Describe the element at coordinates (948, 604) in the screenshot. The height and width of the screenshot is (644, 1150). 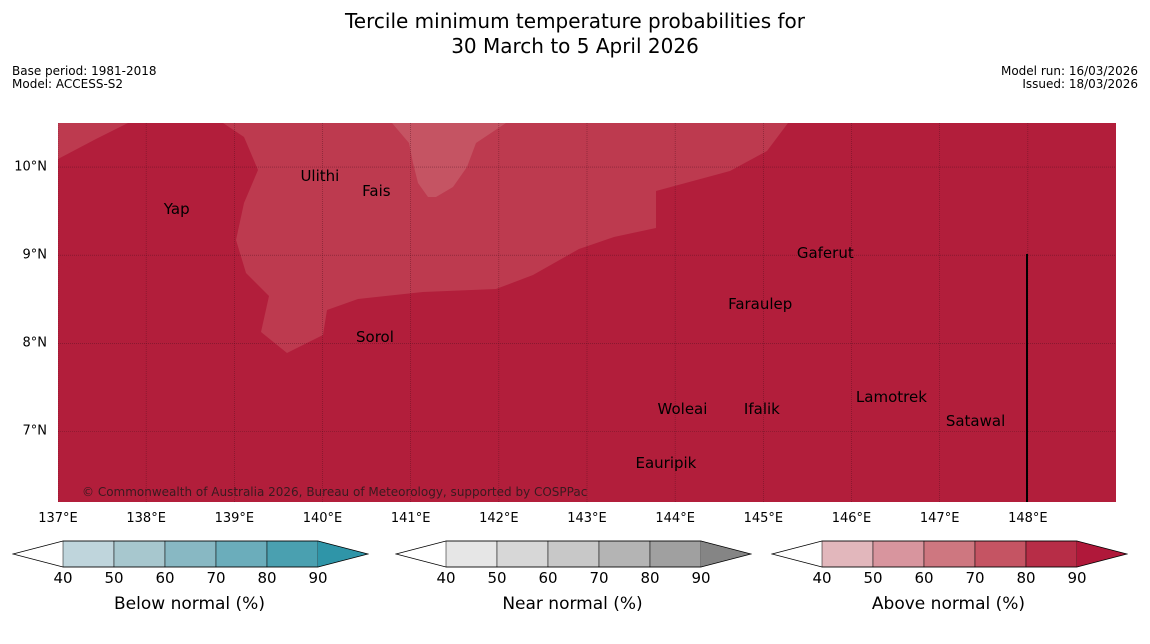
I see `colorbar-title: Above normal (%)` at that location.